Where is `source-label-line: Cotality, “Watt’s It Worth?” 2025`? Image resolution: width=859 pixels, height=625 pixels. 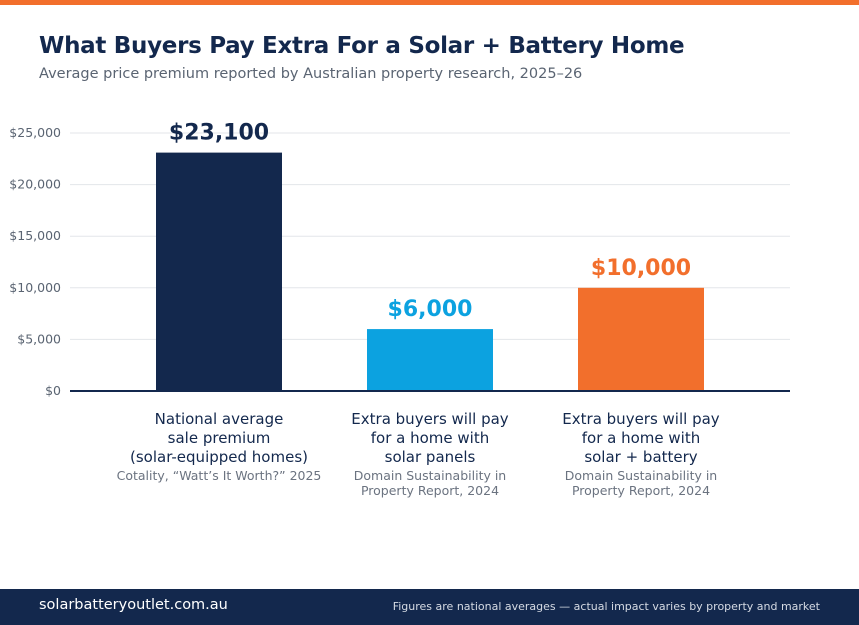 source-label-line: Cotality, “Watt’s It Worth?” 2025 is located at coordinates (219, 475).